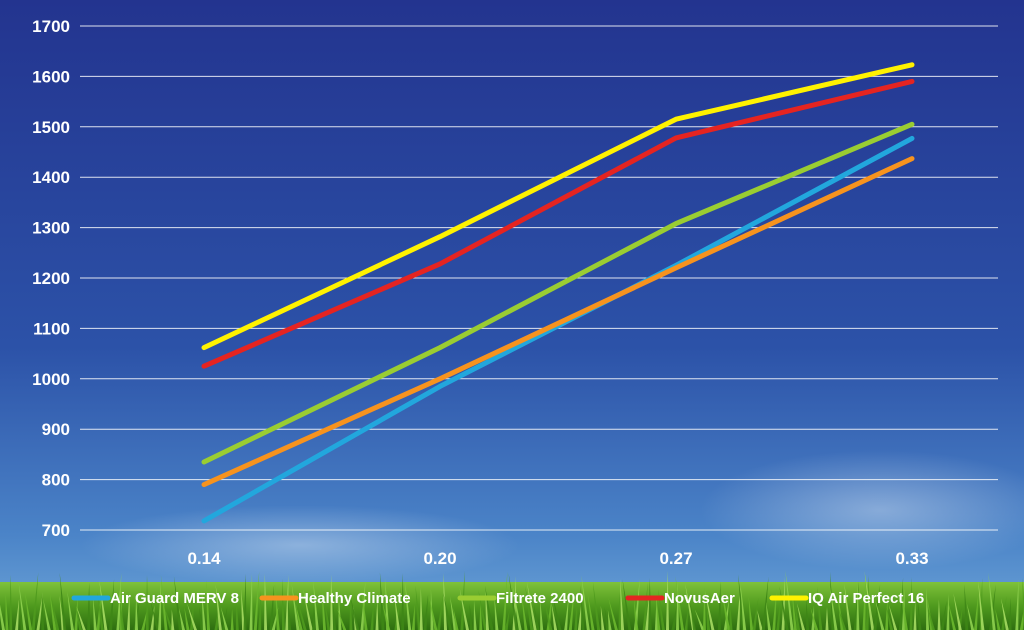  What do you see at coordinates (56, 429) in the screenshot?
I see `y-tick-label: 900` at bounding box center [56, 429].